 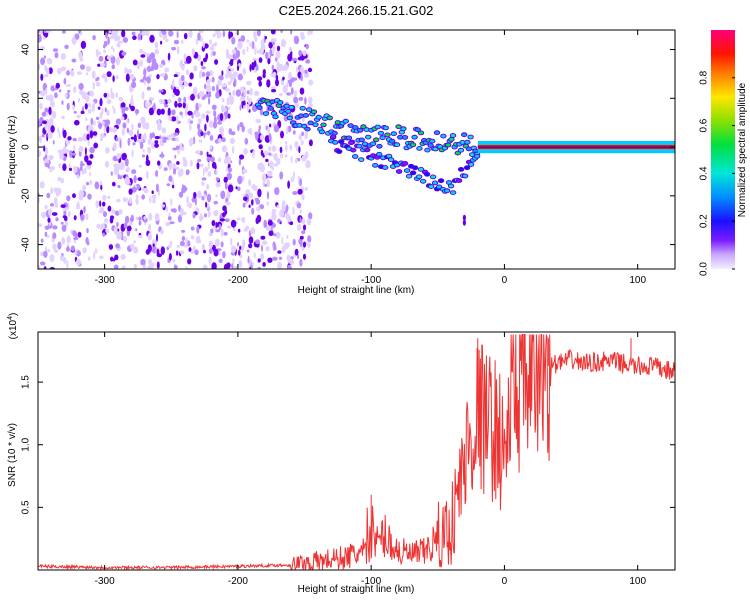 I want to click on x-tick-label: -200, so click(x=238, y=280).